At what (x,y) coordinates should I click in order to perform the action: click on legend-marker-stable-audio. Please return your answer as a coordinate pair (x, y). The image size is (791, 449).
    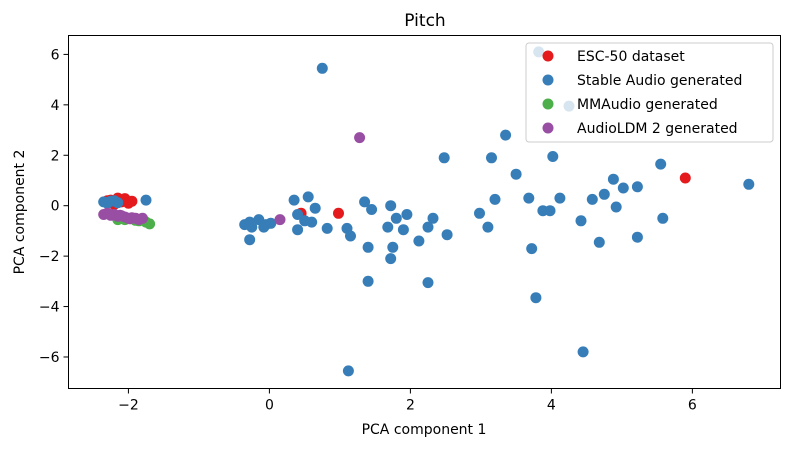
    Looking at the image, I should click on (548, 80).